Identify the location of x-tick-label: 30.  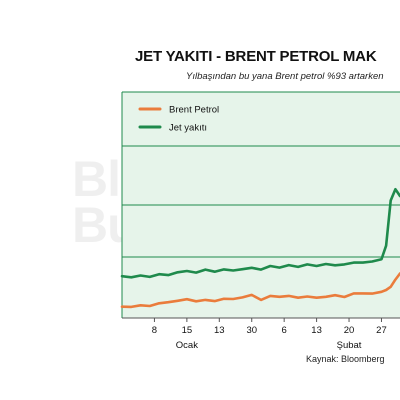
(251, 330).